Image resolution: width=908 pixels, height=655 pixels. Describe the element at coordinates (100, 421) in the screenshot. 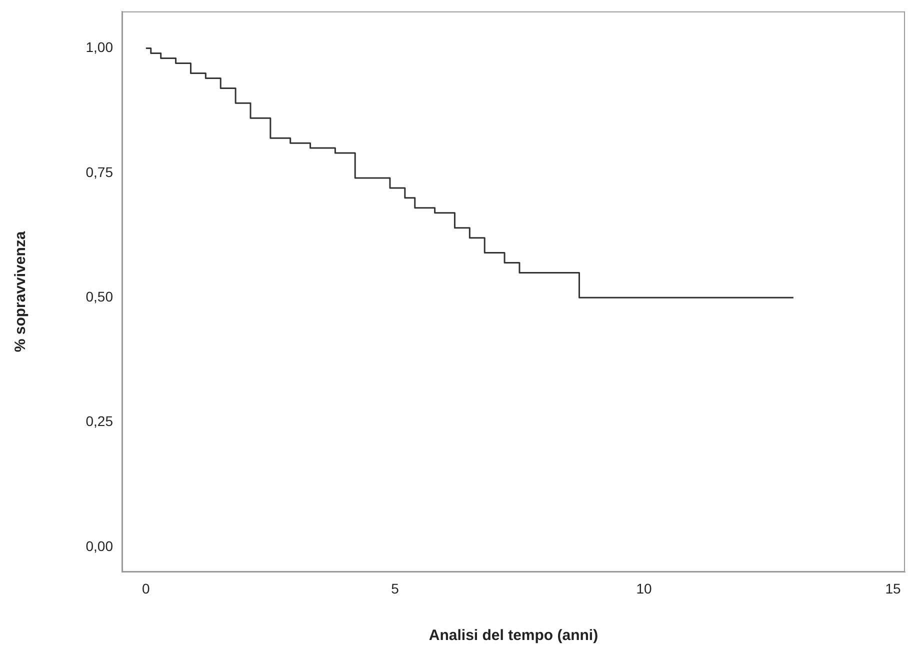

I see `y-tick-label: 0,25` at that location.